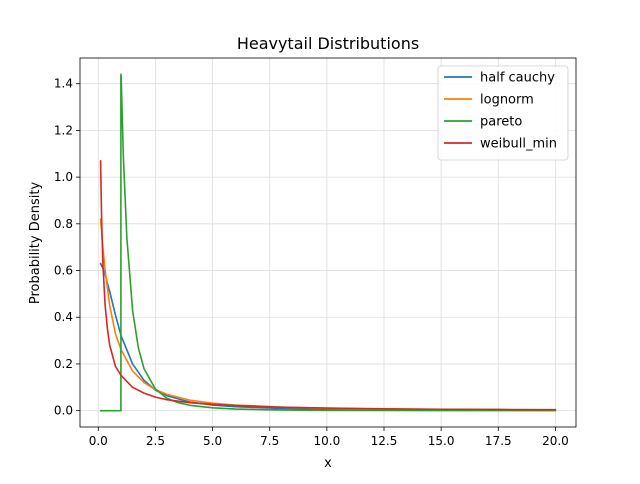  I want to click on y-tick-label: 1.4, so click(63, 84).